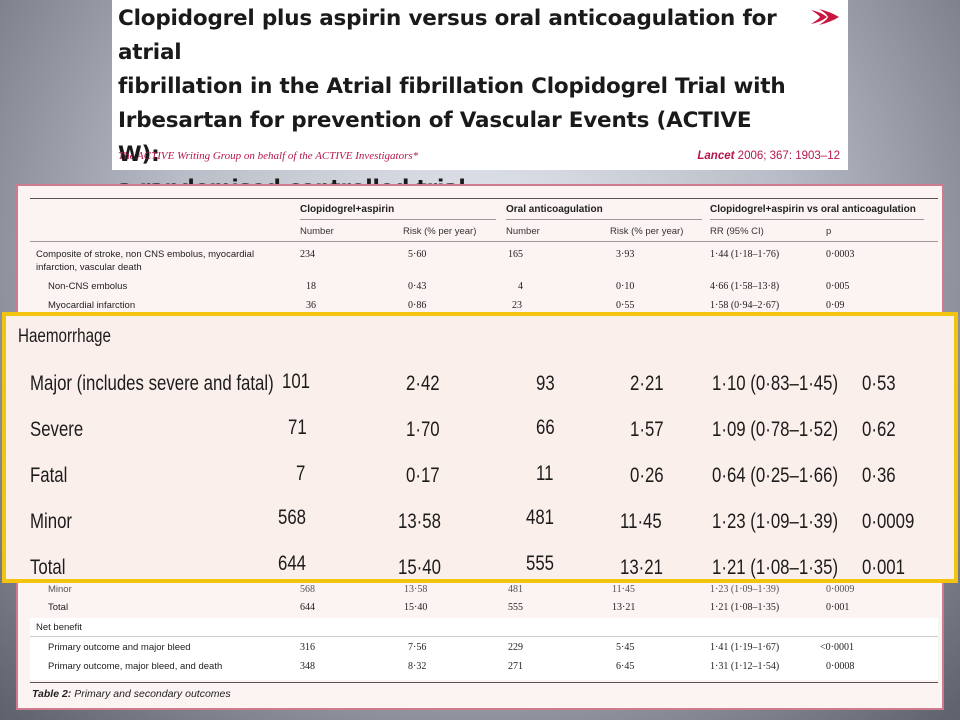 This screenshot has width=960, height=720. I want to click on table-cell: 36, so click(311, 305).